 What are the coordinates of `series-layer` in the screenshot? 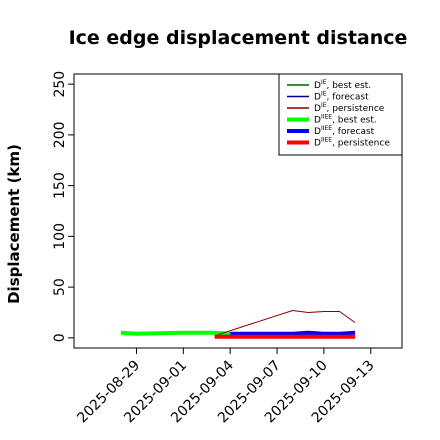 It's located at (238, 324).